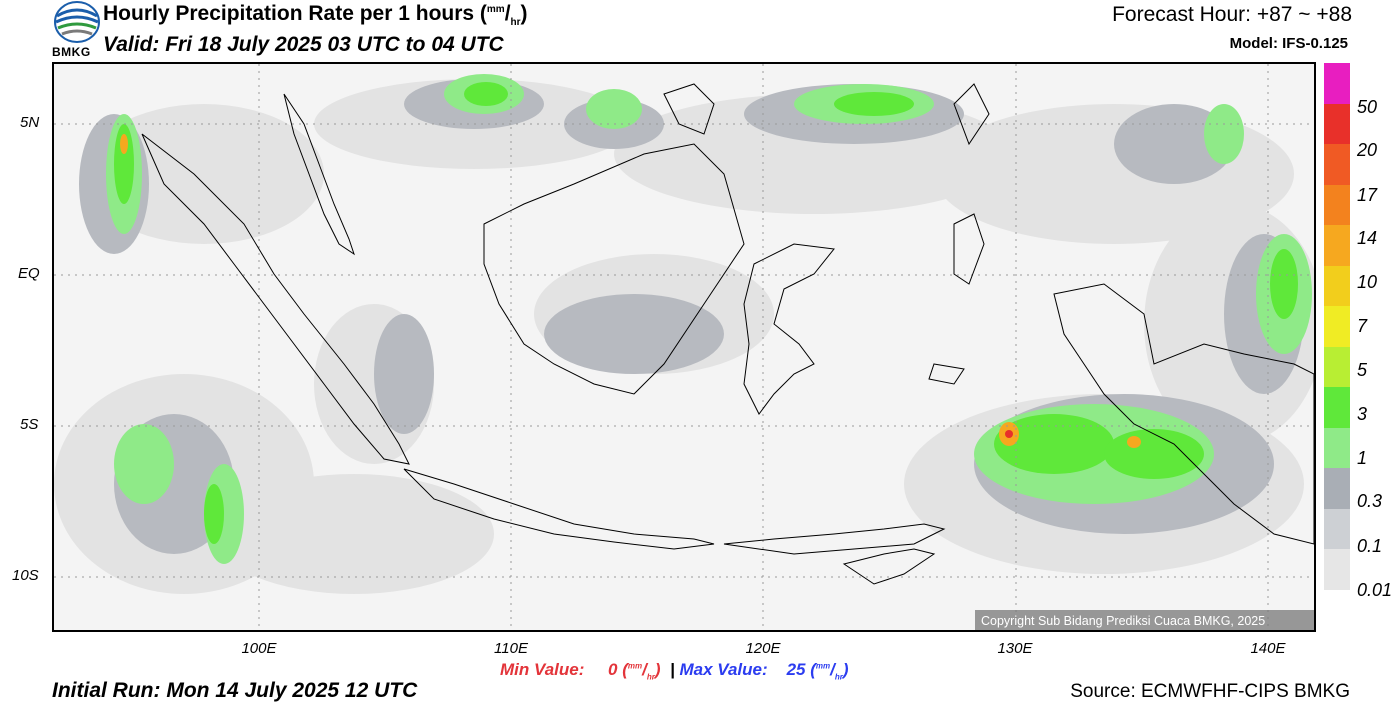  Describe the element at coordinates (1362, 458) in the screenshot. I see `colorbar-label: 1` at that location.